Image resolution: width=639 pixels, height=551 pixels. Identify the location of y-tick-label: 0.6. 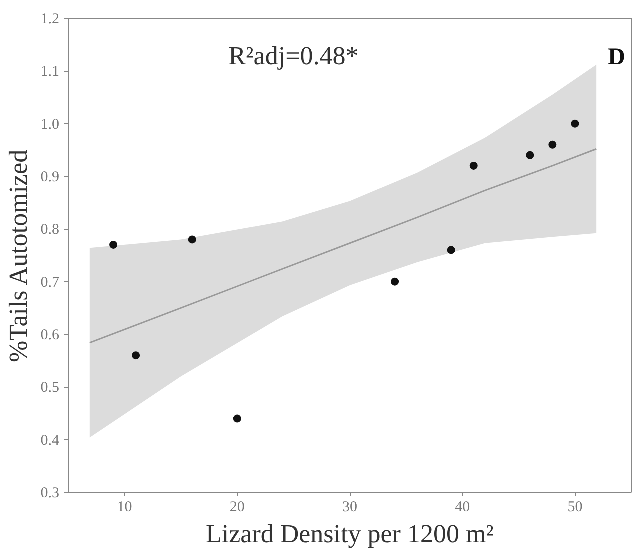
(50, 336).